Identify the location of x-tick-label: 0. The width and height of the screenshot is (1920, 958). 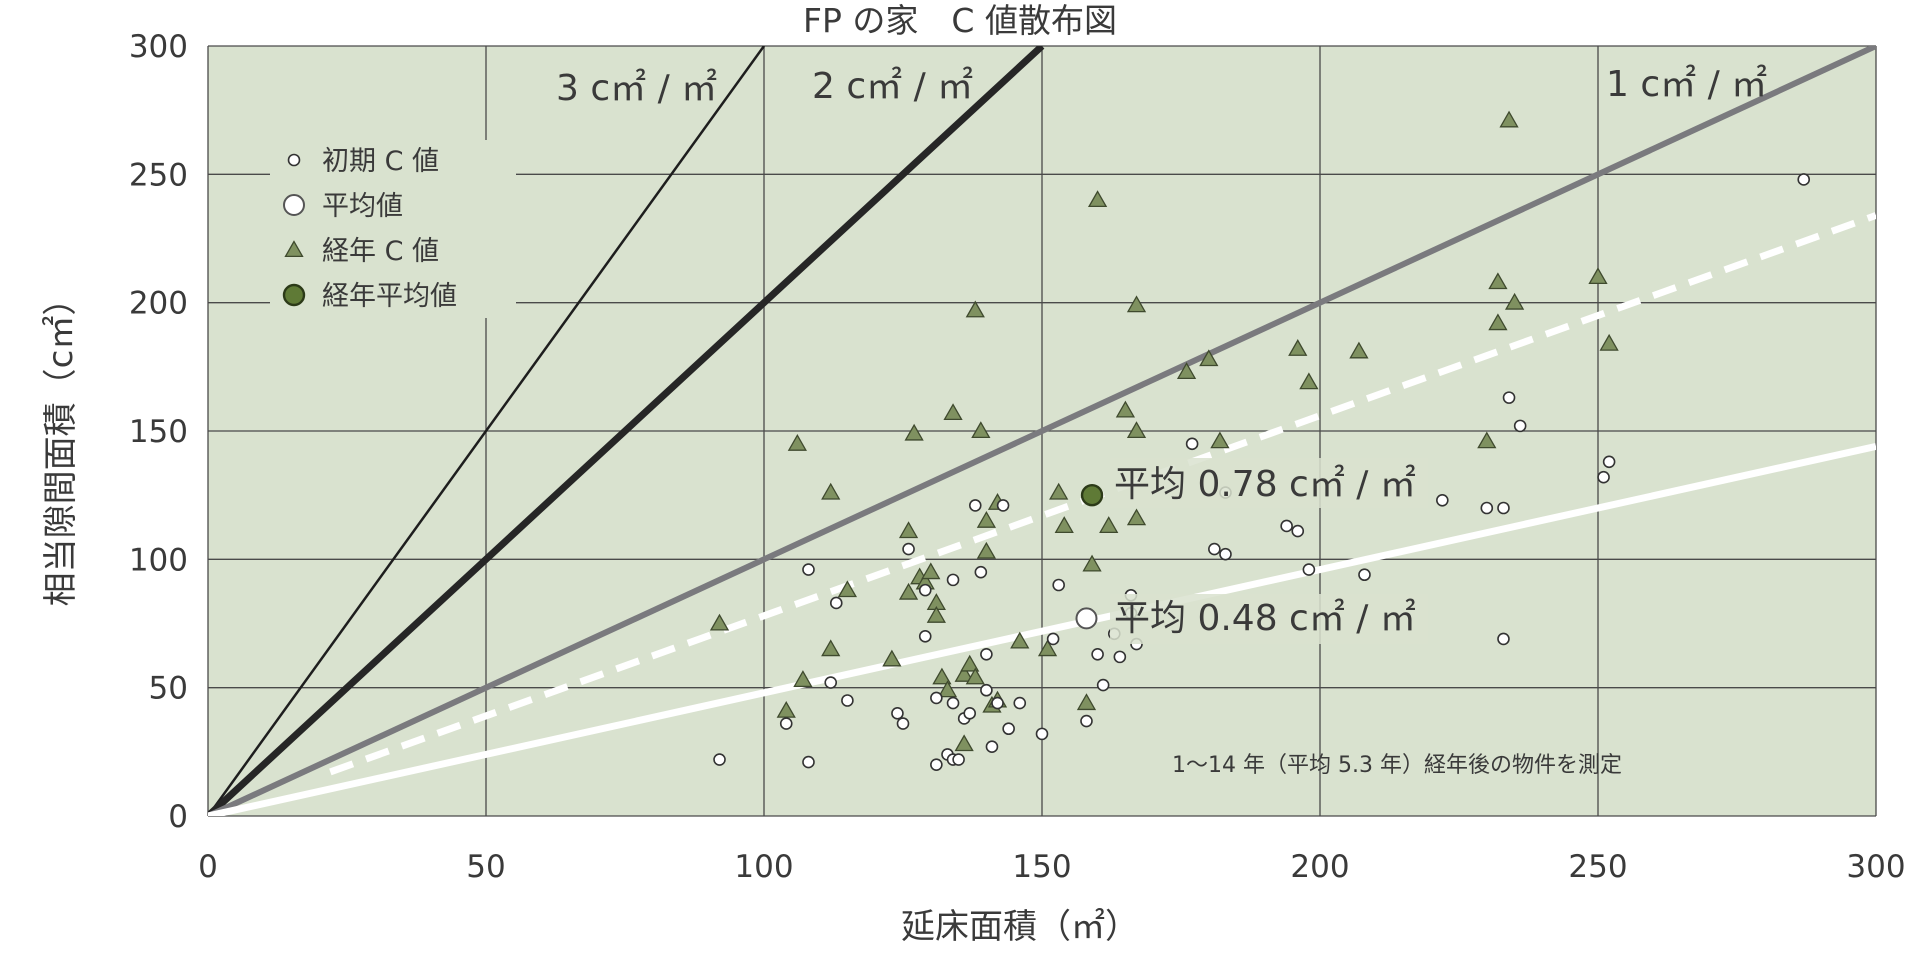
(208, 867).